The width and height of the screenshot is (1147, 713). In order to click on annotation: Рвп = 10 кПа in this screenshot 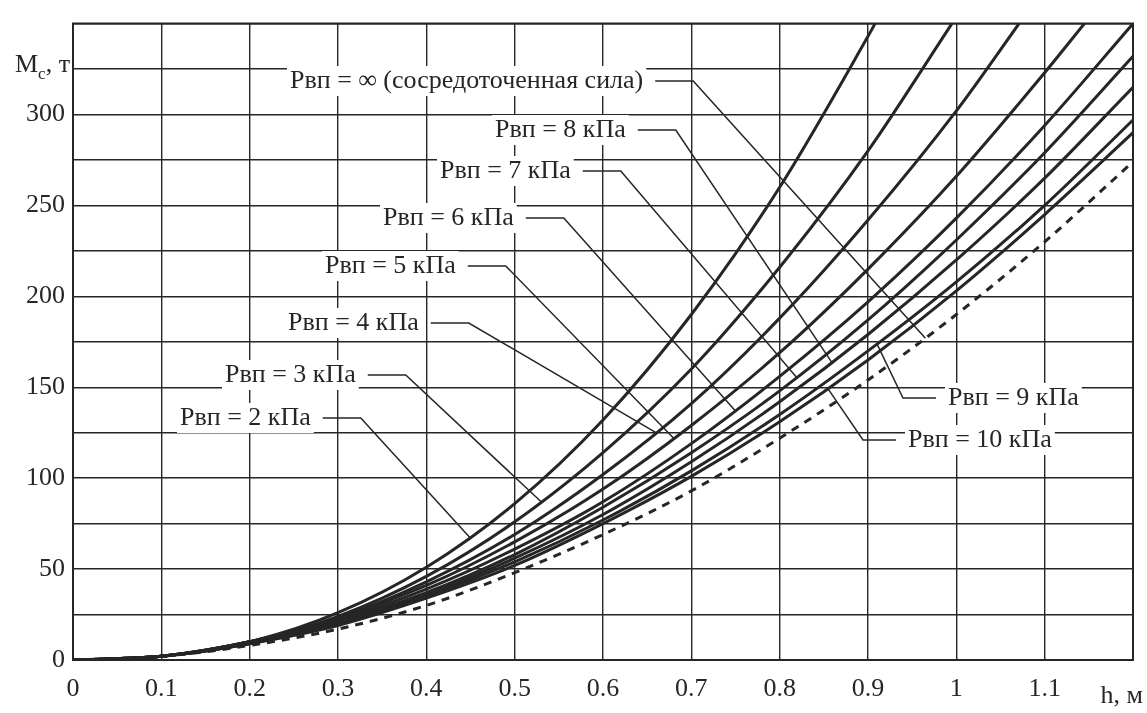, I will do `click(980, 438)`.